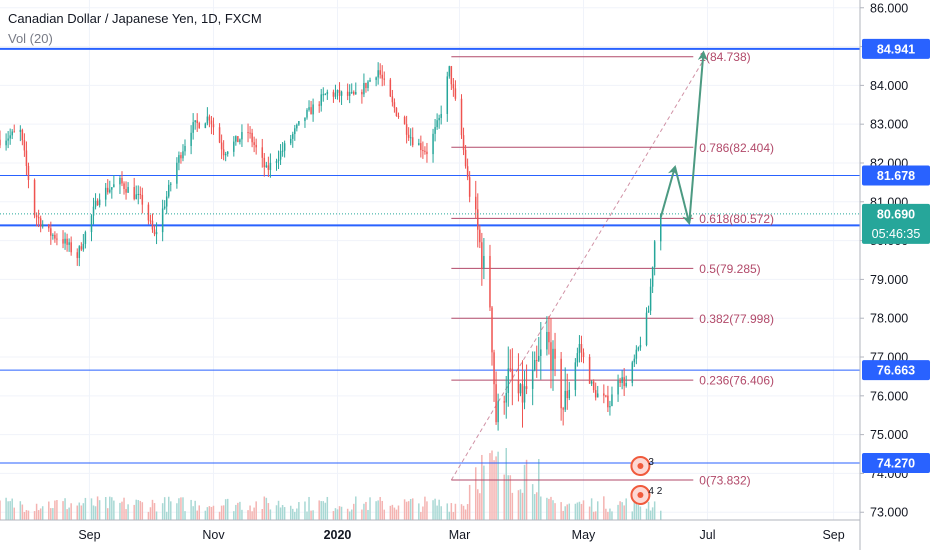 Image resolution: width=932 pixels, height=550 pixels. I want to click on event-badge-count: 3, so click(651, 462).